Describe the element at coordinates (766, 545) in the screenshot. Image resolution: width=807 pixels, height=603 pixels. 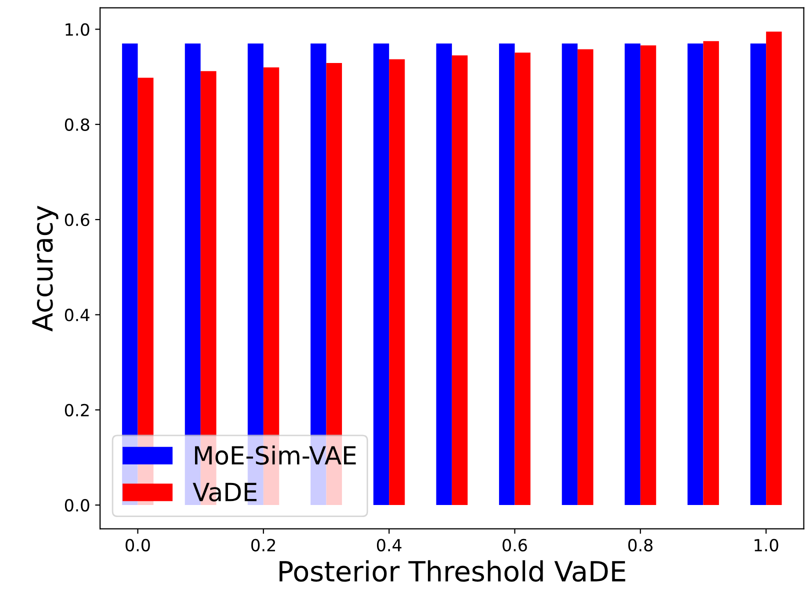
I see `x-tick-label: 1.0` at that location.